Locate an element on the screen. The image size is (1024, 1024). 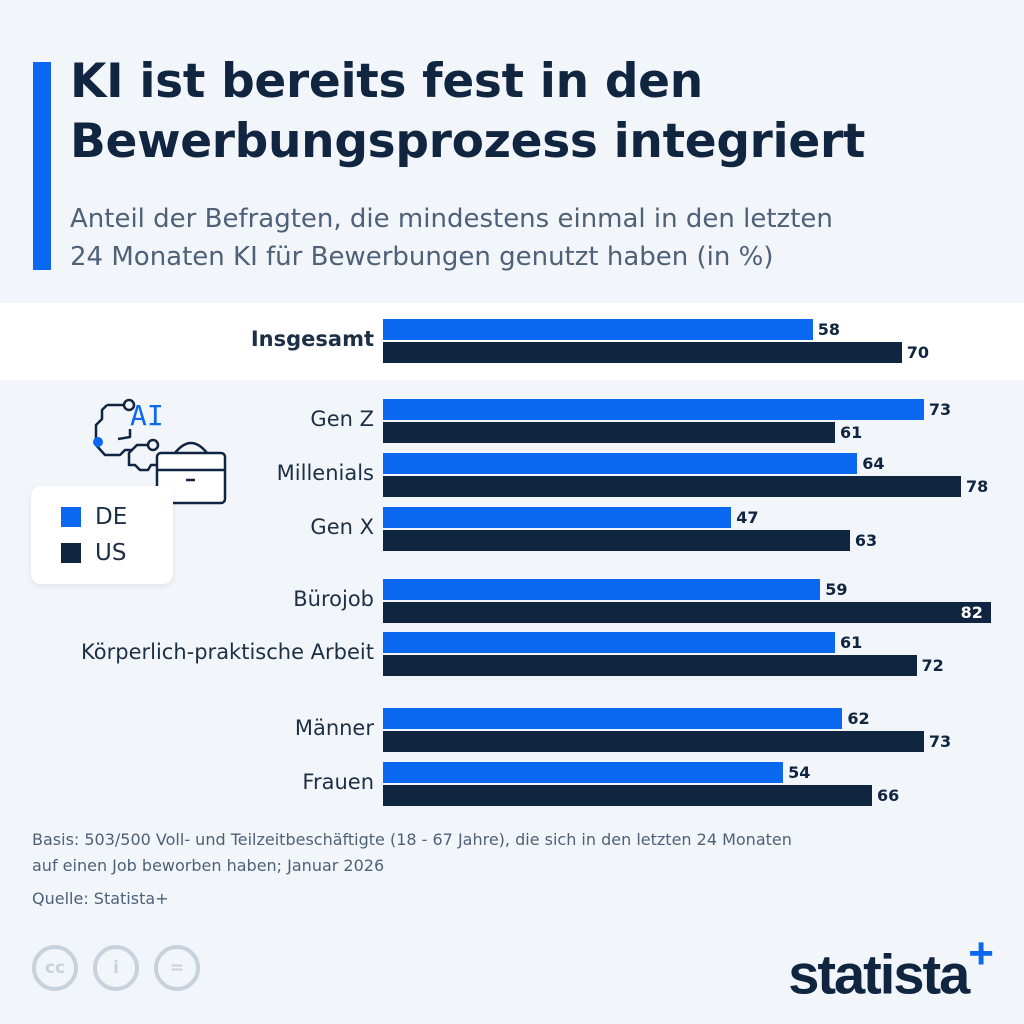
logo-text: statista is located at coordinates (879, 974).